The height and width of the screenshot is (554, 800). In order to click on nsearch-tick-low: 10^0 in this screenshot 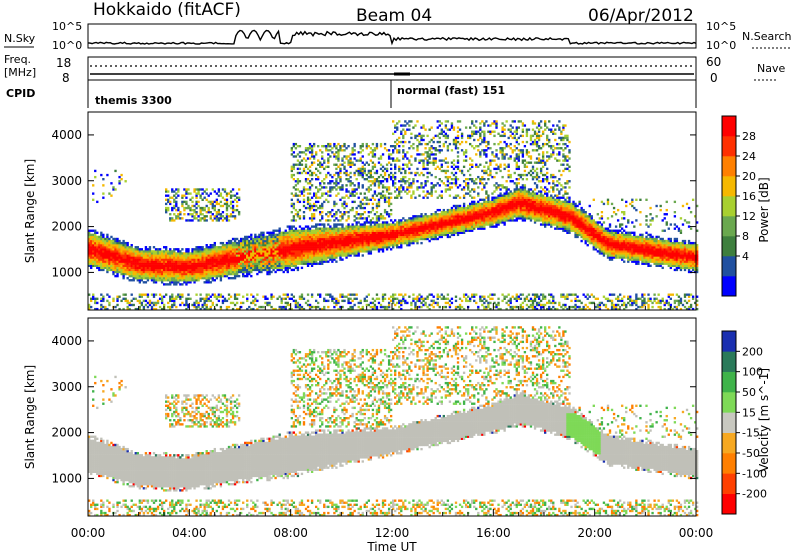, I will do `click(721, 45)`.